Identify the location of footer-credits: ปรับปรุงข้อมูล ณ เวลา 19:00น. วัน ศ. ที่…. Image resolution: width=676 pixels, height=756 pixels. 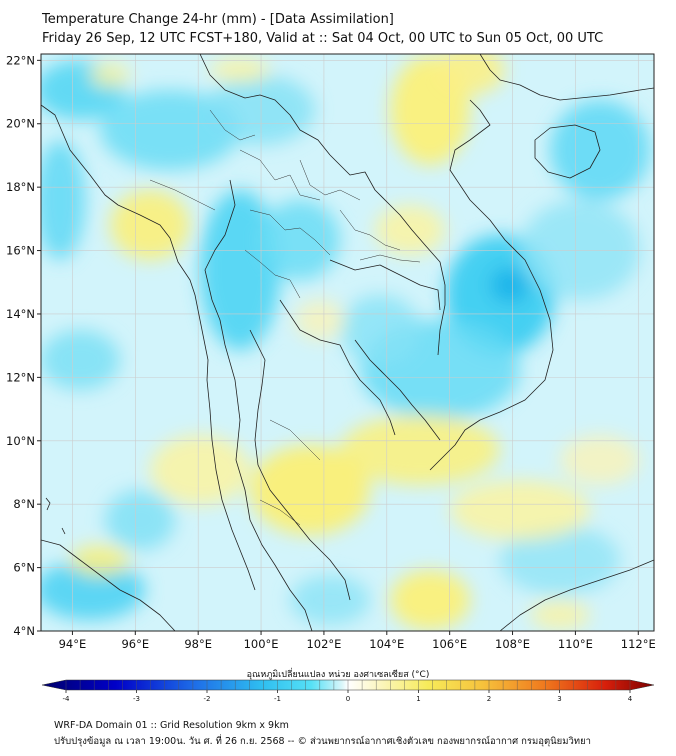
(322, 741).